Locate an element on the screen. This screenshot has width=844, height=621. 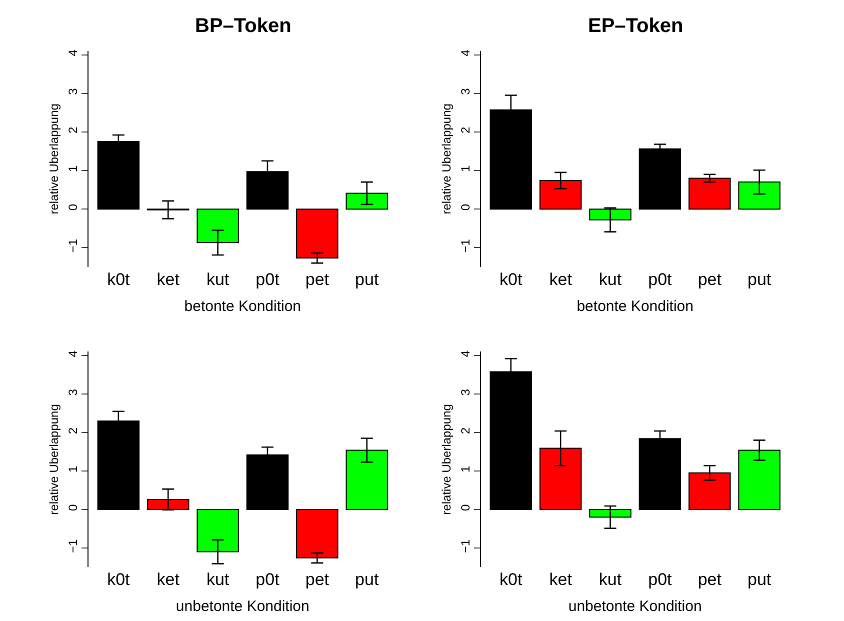
chart-title: BP–Token is located at coordinates (243, 26).